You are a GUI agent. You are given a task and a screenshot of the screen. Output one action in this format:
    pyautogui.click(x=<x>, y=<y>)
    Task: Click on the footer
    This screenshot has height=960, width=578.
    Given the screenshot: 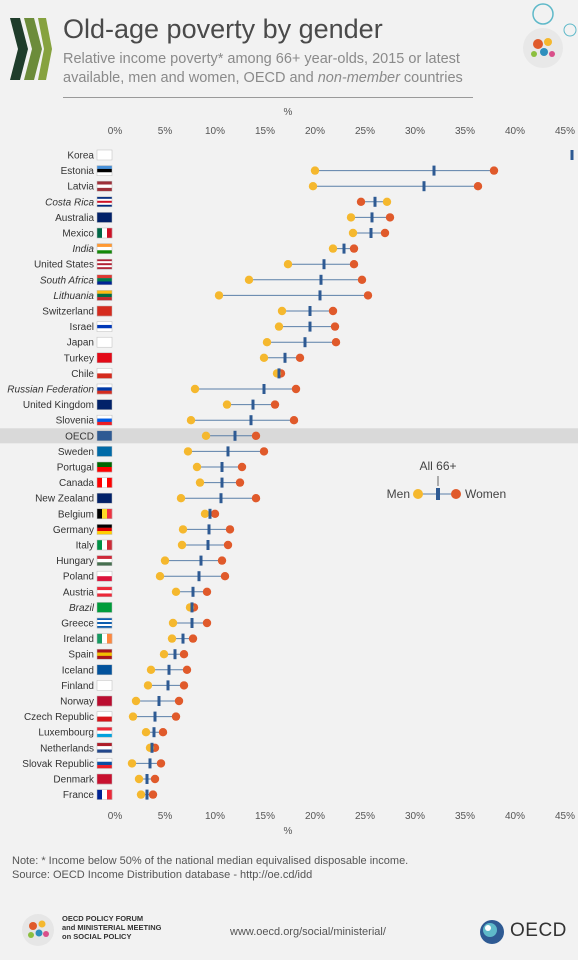 What is the action you would take?
    pyautogui.click(x=289, y=930)
    